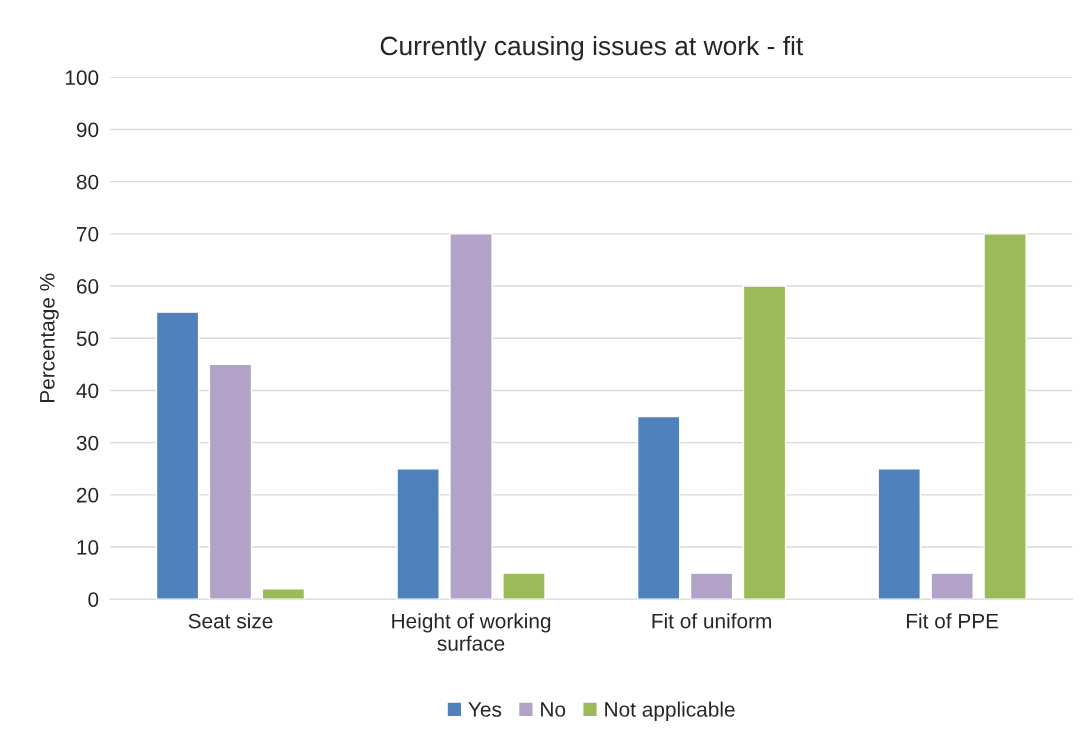 Image resolution: width=1091 pixels, height=729 pixels. I want to click on y-tick-label: 10, so click(88, 547).